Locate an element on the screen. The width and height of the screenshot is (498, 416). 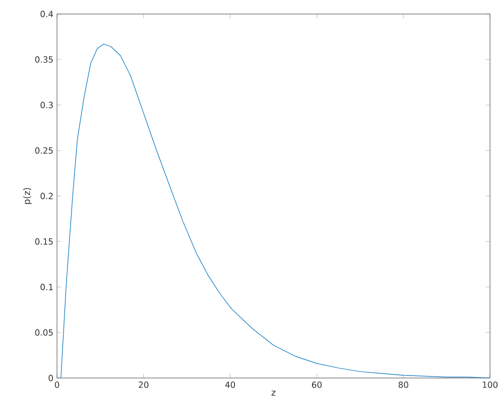
y-tick-label: 0.2 is located at coordinates (46, 196).